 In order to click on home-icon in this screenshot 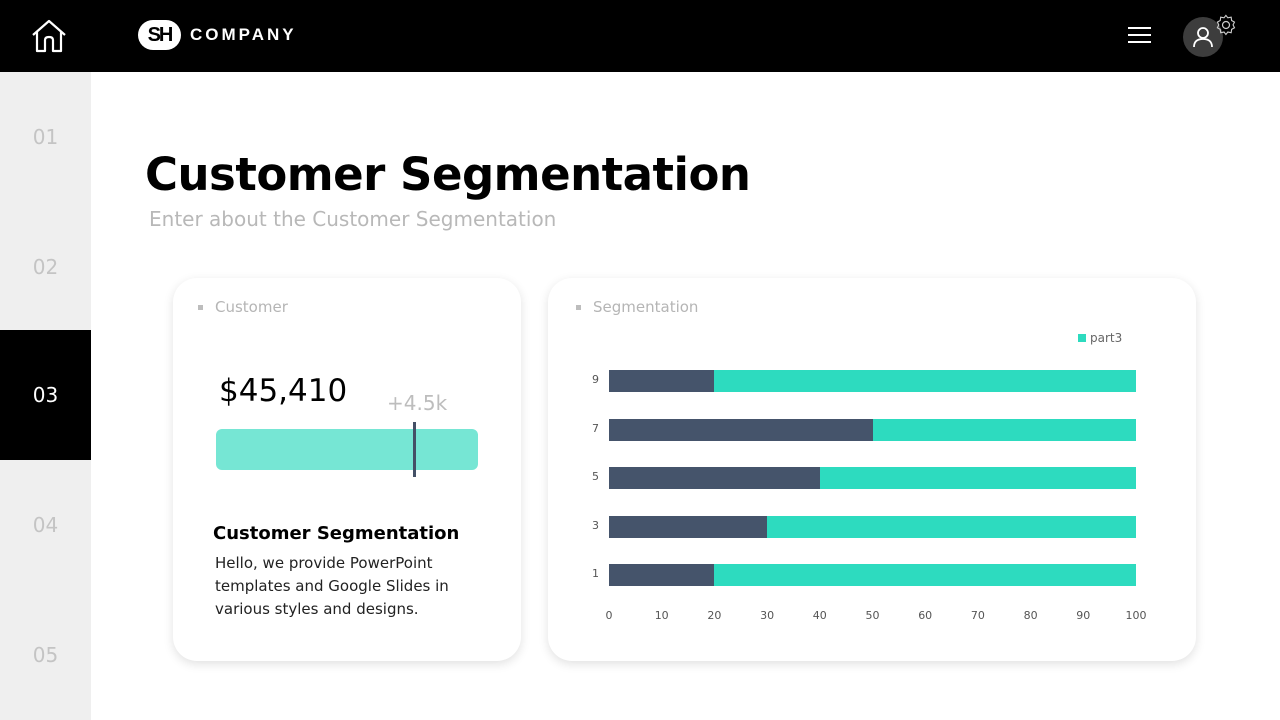, I will do `click(49, 36)`.